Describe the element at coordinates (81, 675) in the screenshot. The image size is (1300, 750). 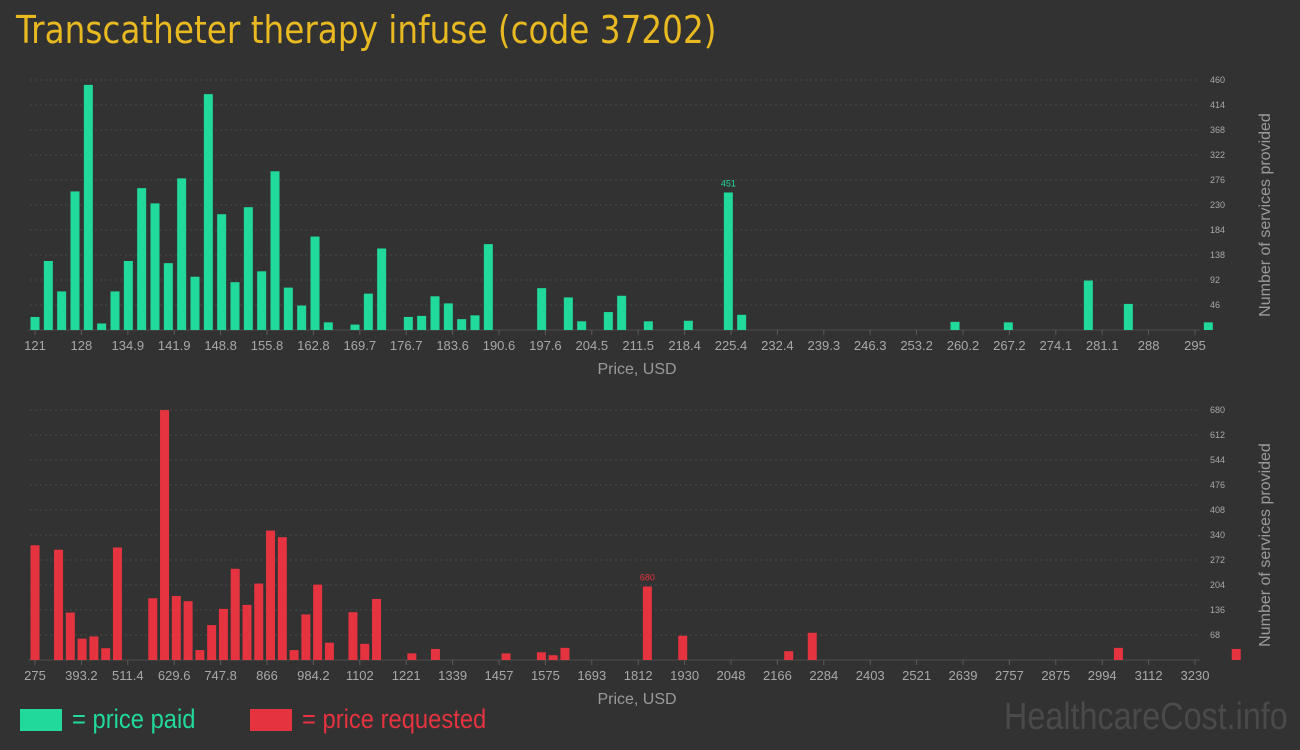
I see `x-tick-label: 393.2` at that location.